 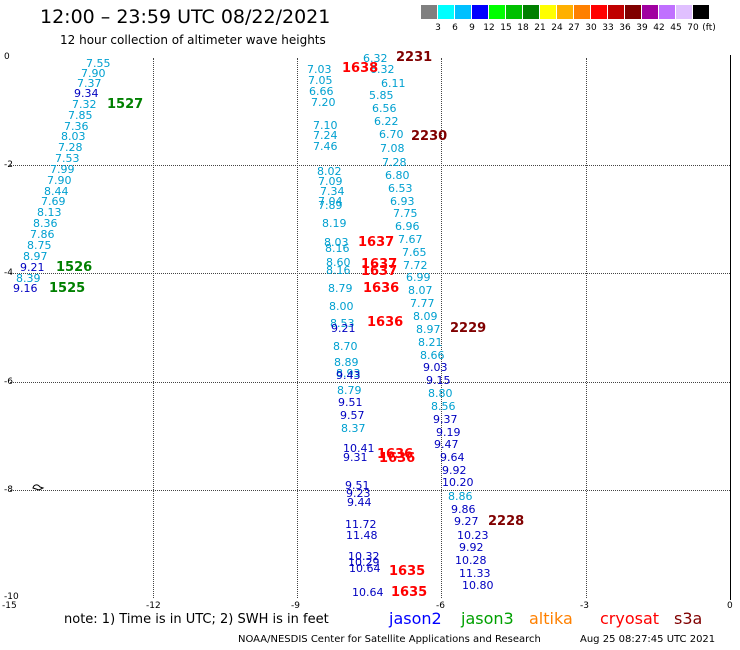 I want to click on wave-height-label: 9.21, so click(x=343, y=328).